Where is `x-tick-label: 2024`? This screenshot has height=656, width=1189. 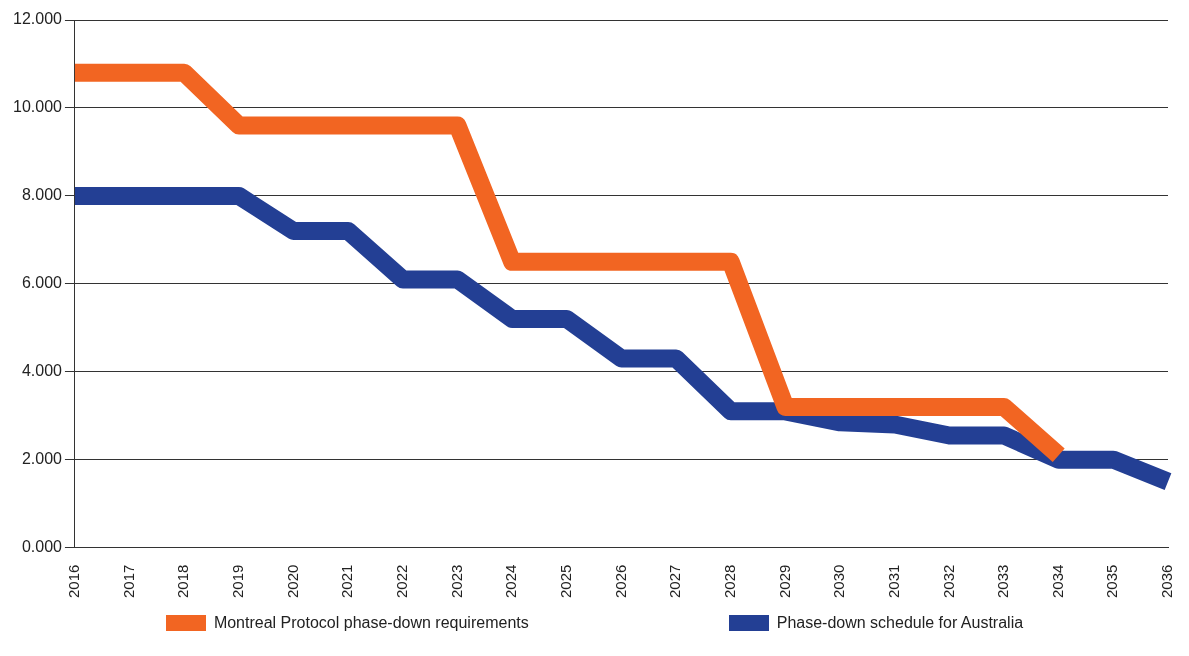
x-tick-label: 2024 is located at coordinates (511, 581).